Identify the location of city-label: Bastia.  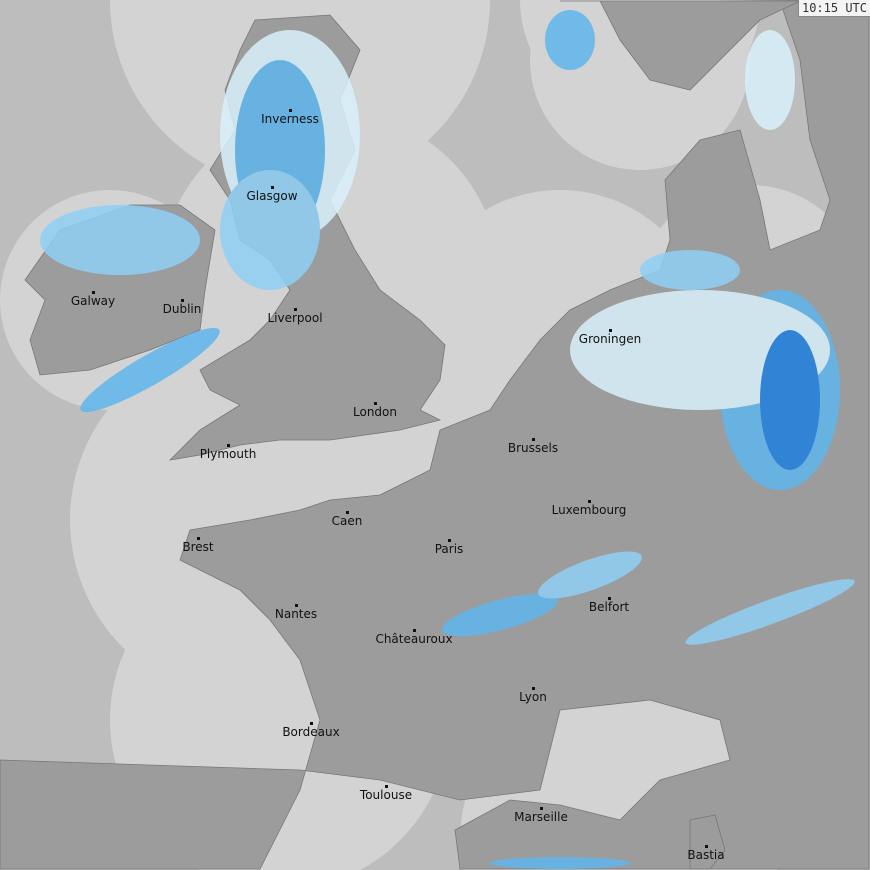
(706, 855).